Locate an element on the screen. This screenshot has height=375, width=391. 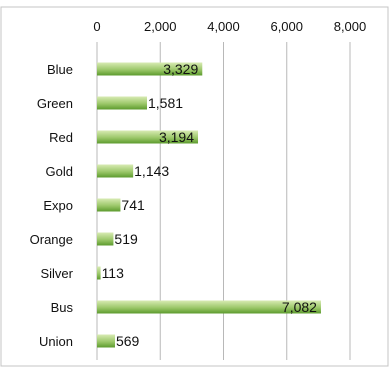
x-axis-ticks: 0 2,000 4,000 6,000 8,000 is located at coordinates (229, 26).